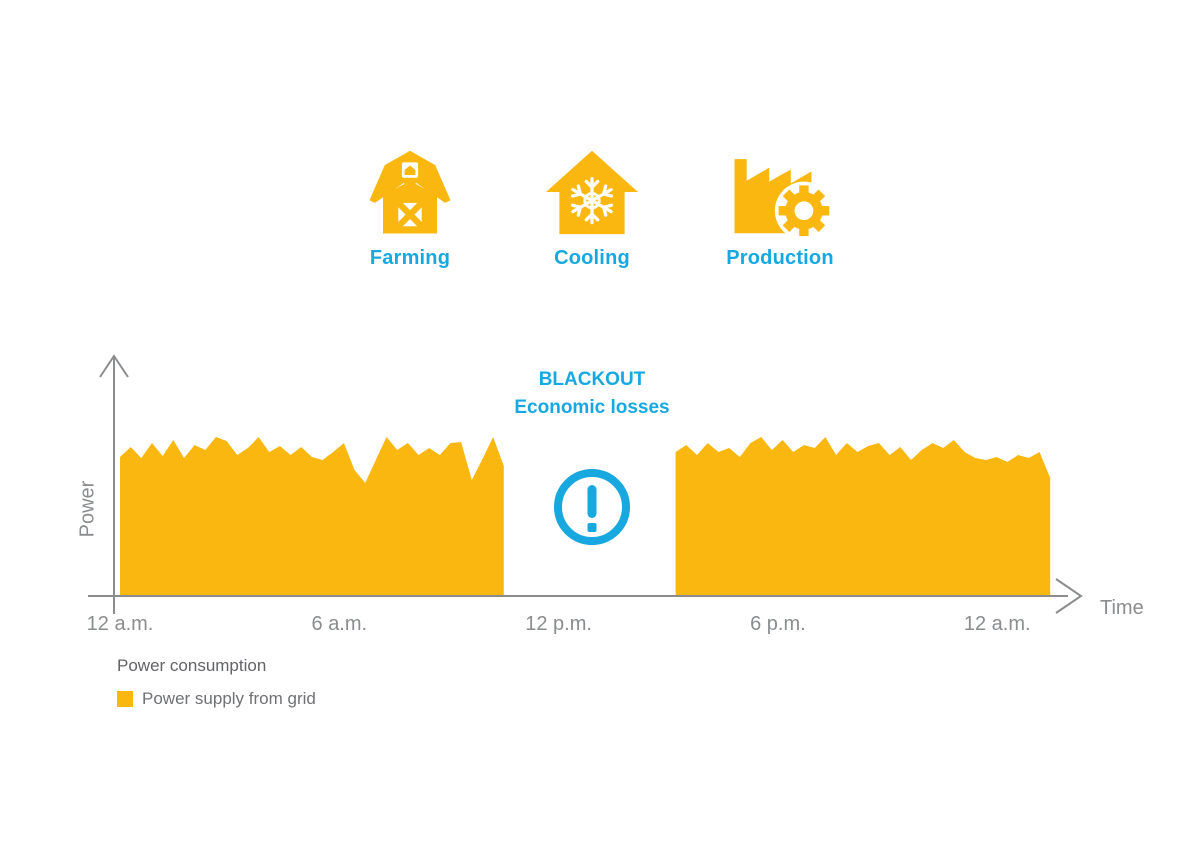  What do you see at coordinates (558, 624) in the screenshot?
I see `x-tick-12pm: 12 p.m.` at bounding box center [558, 624].